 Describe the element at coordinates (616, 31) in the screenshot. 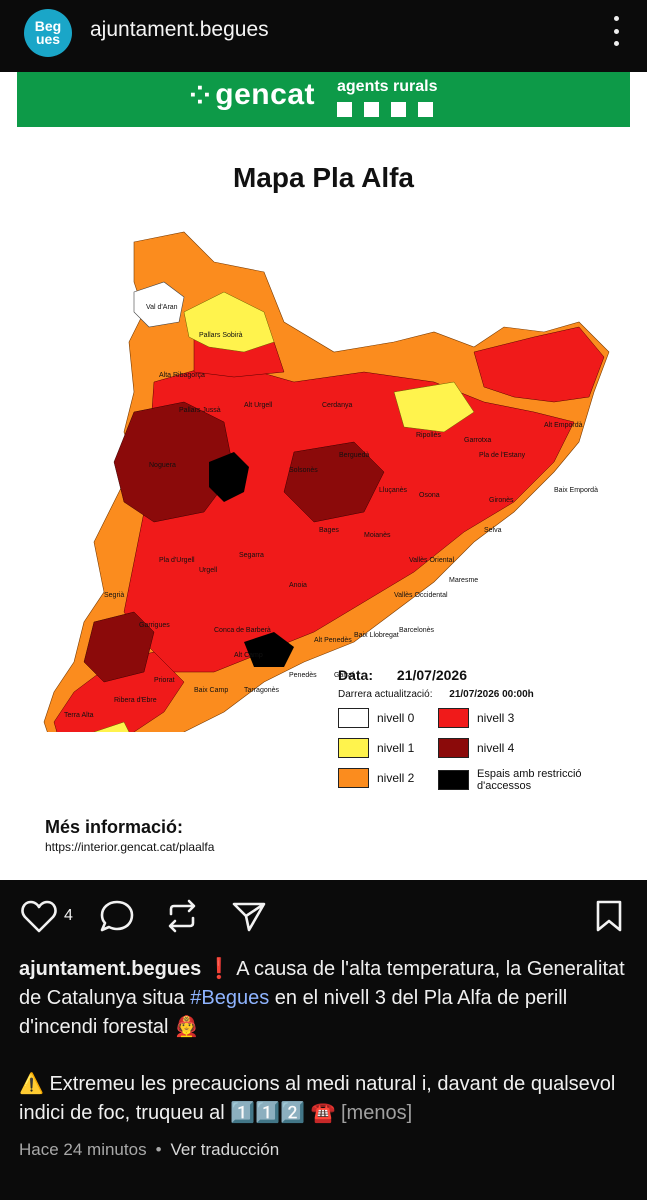

I see `more-options-icon` at that location.